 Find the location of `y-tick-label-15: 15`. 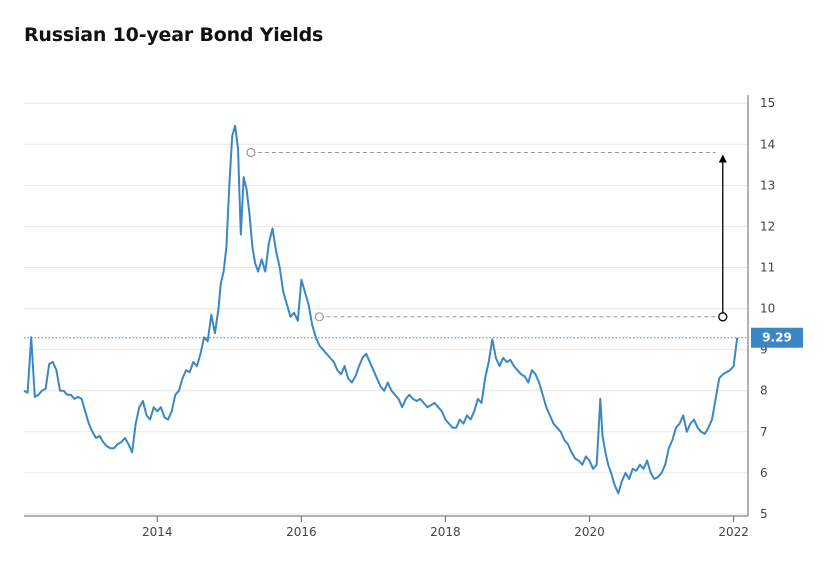

y-tick-label-15: 15 is located at coordinates (767, 103).